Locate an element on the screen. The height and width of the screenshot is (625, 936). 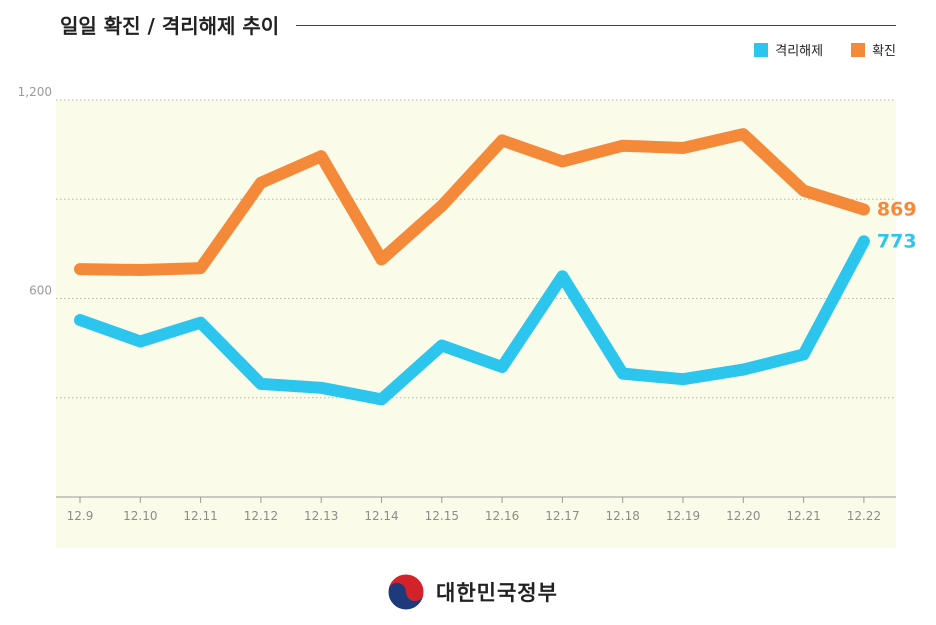
title-divider is located at coordinates (596, 25).